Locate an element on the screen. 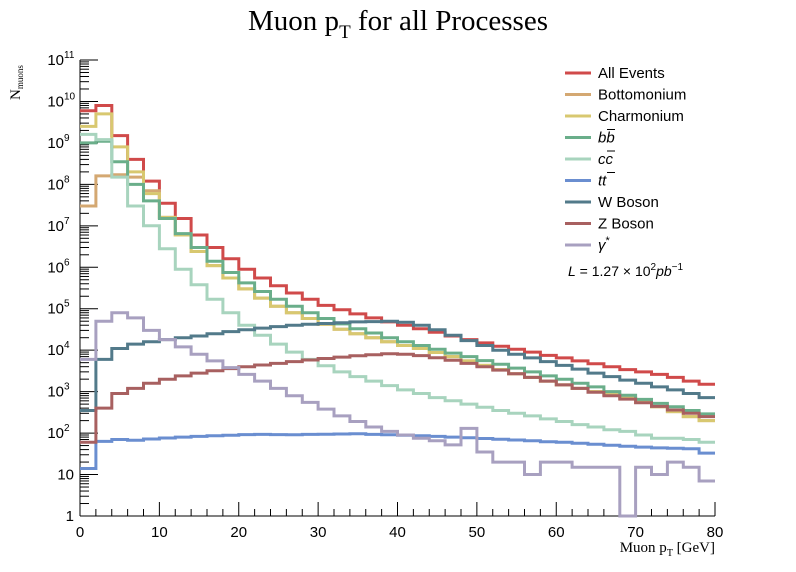  x-tick-label: 0 is located at coordinates (80, 532).